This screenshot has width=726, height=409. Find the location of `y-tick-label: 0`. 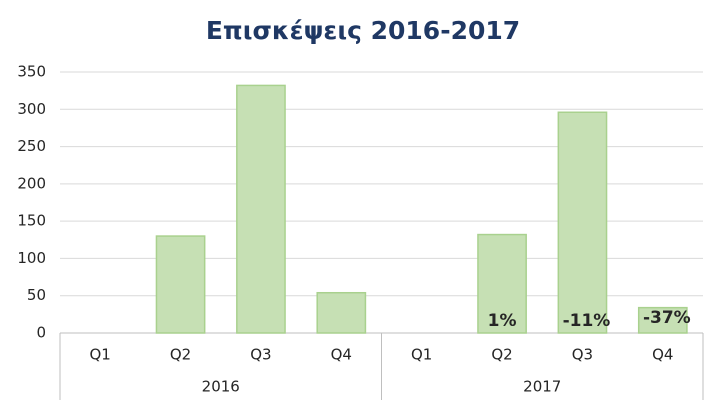

y-tick-label: 0 is located at coordinates (41, 333).